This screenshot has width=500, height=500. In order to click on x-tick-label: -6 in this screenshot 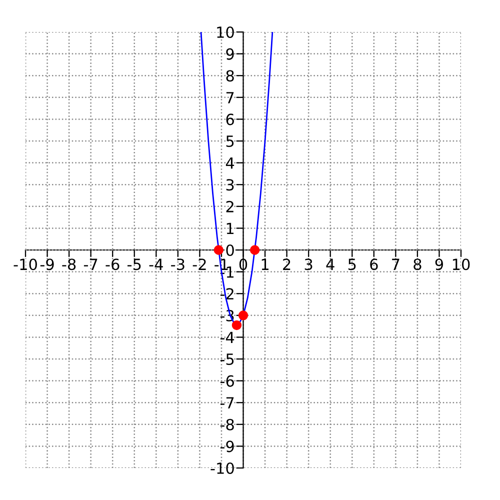, I will do `click(113, 264)`.